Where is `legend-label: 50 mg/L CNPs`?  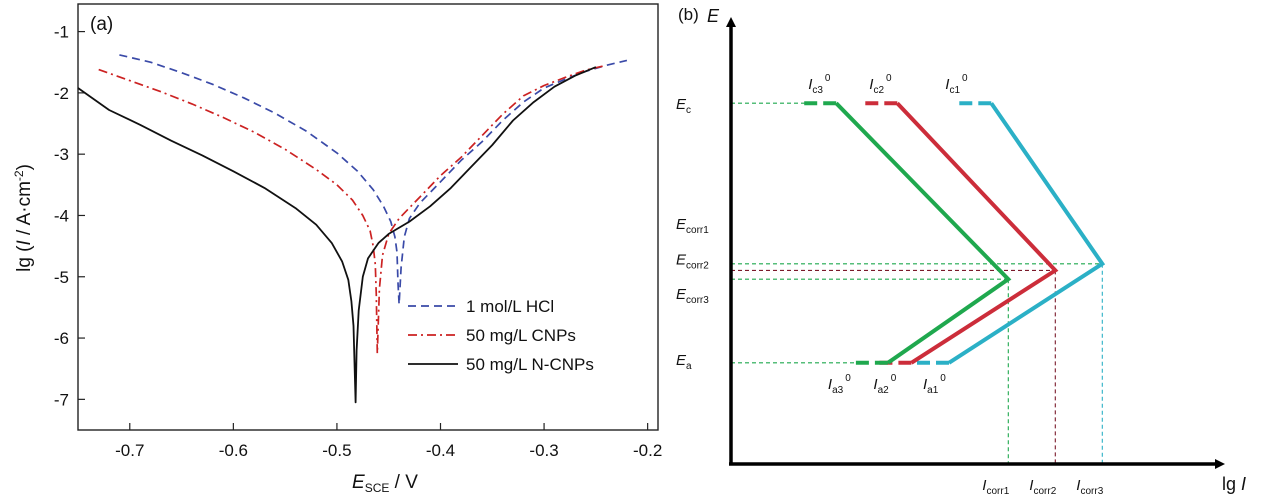 legend-label: 50 mg/L CNPs is located at coordinates (521, 335).